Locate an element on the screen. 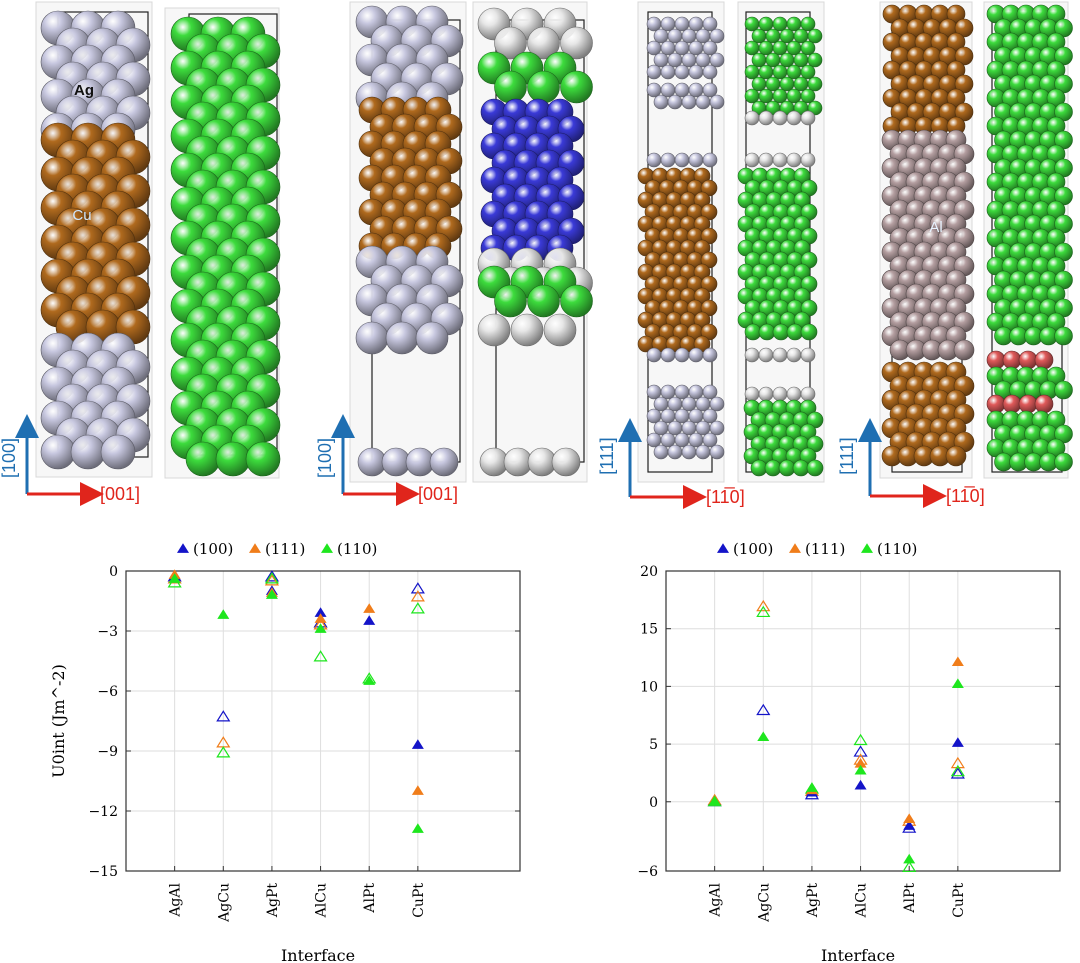 The height and width of the screenshot is (963, 1080). panel-d-left-atoms is located at coordinates (928, 235).